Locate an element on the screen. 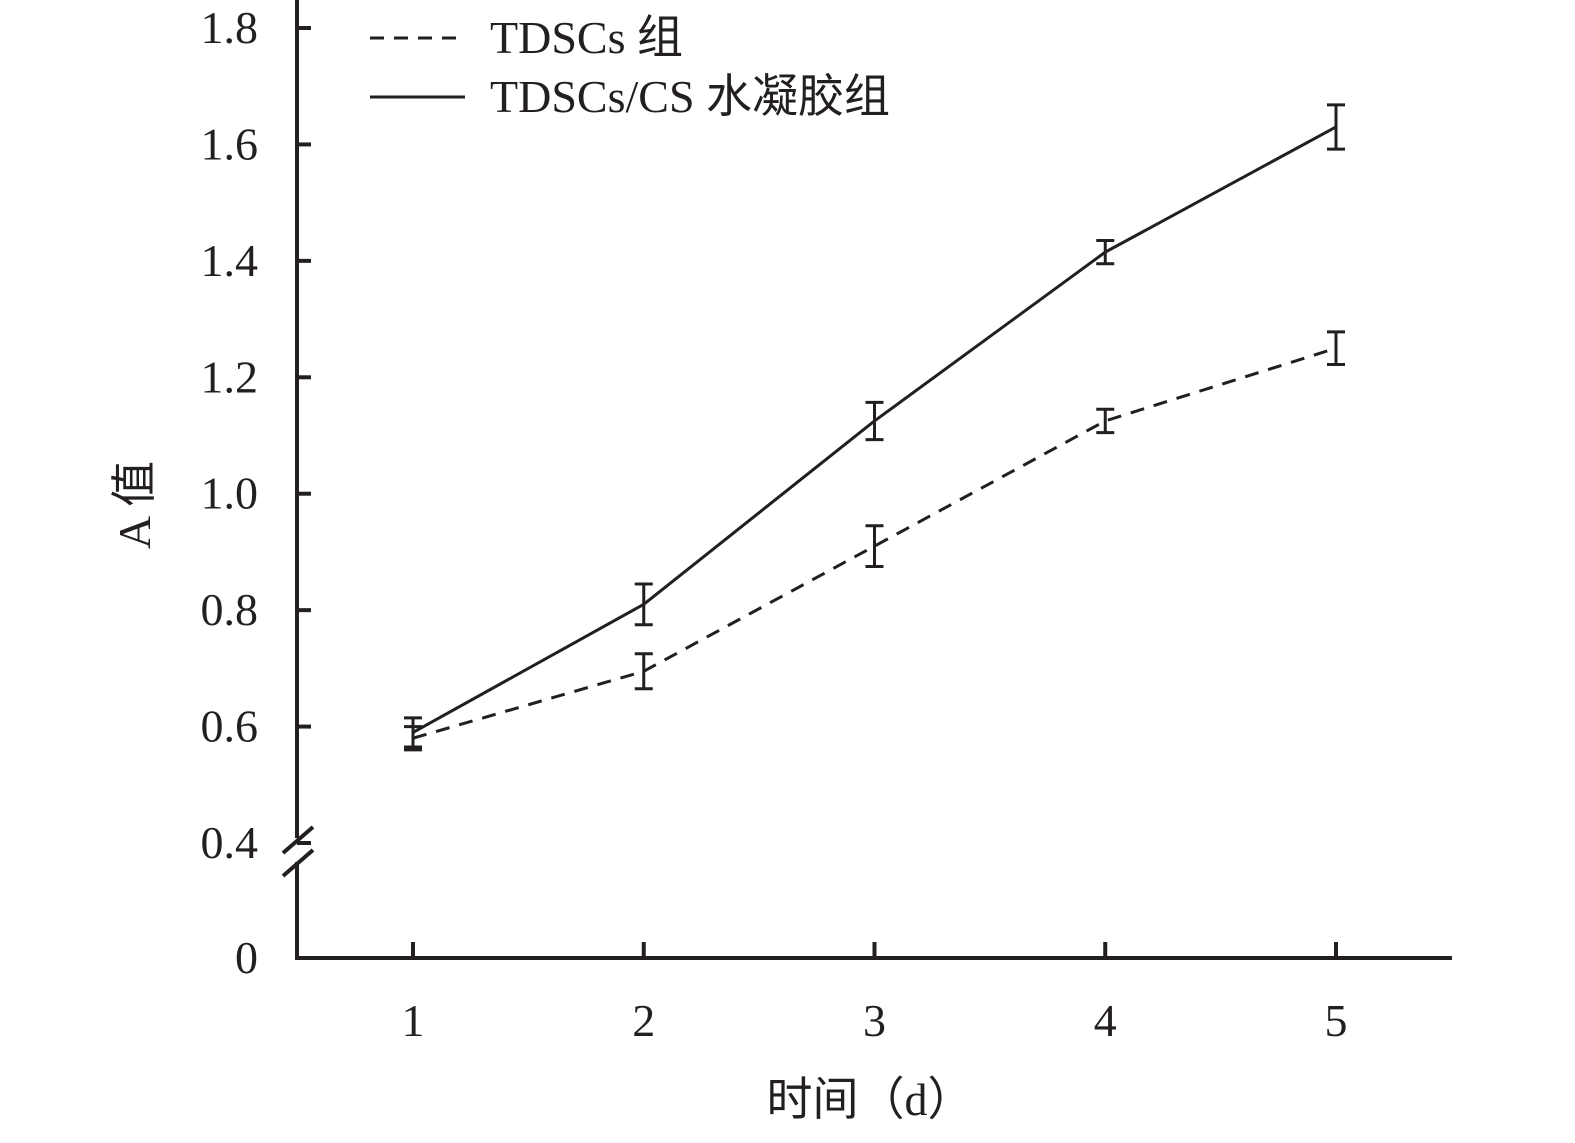 The width and height of the screenshot is (1575, 1143). x-axis-ticks: 1 2 3 4 5 is located at coordinates (875, 994).